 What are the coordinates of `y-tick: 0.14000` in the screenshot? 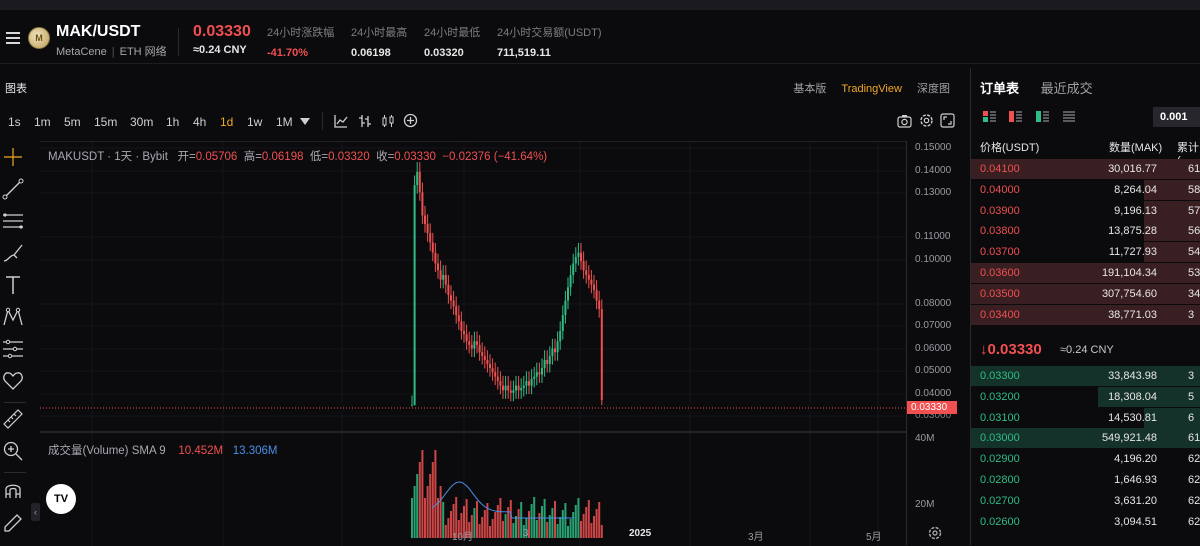 It's located at (933, 170).